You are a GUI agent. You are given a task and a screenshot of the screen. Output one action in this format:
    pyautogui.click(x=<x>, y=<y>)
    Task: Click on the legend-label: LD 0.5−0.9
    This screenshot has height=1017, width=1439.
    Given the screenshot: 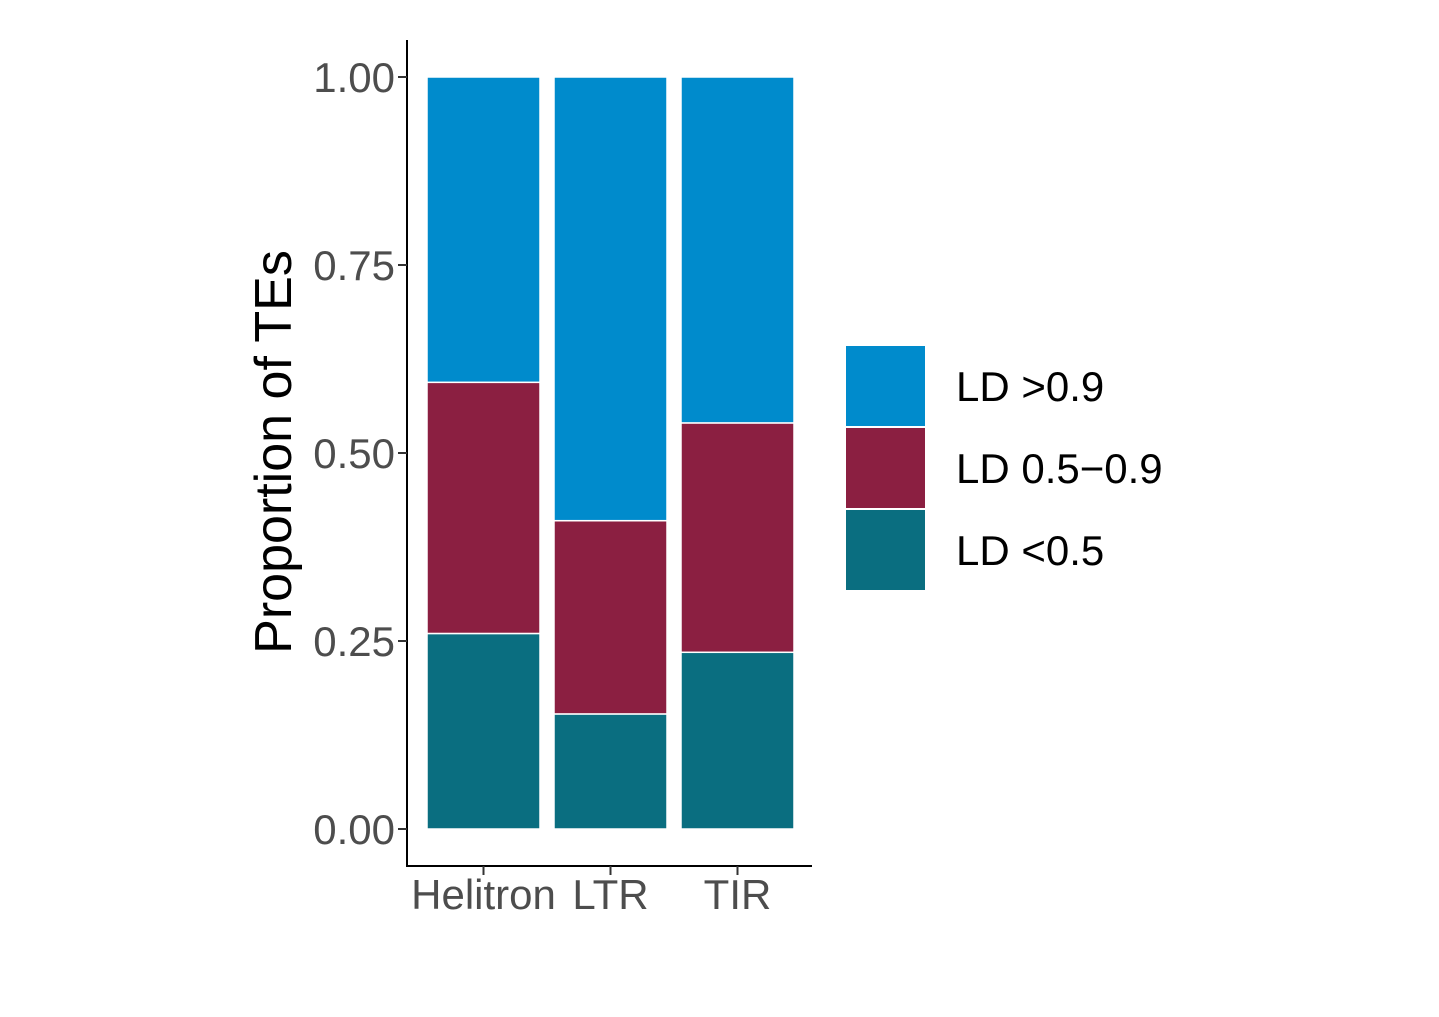 What is the action you would take?
    pyautogui.click(x=1059, y=468)
    